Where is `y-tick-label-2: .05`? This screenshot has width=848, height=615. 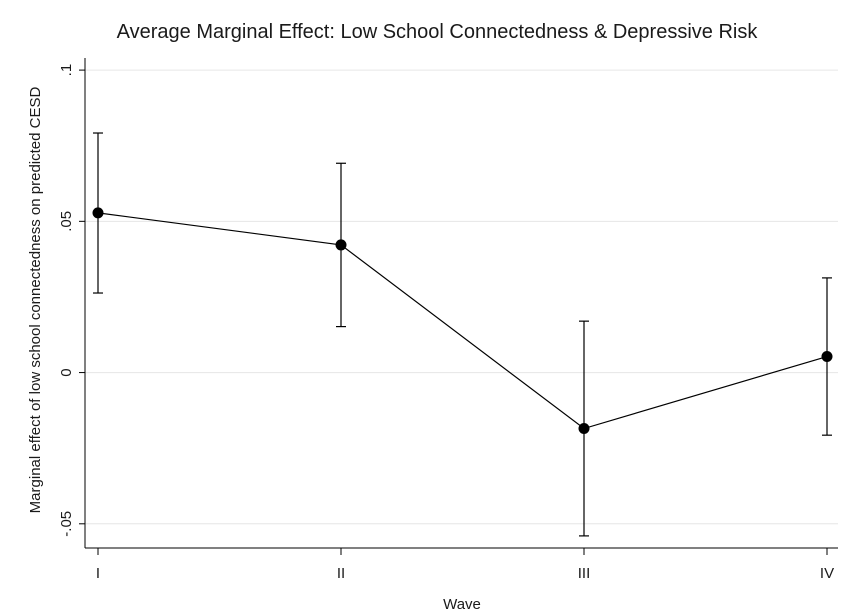 y-tick-label-2: .05 is located at coordinates (66, 221).